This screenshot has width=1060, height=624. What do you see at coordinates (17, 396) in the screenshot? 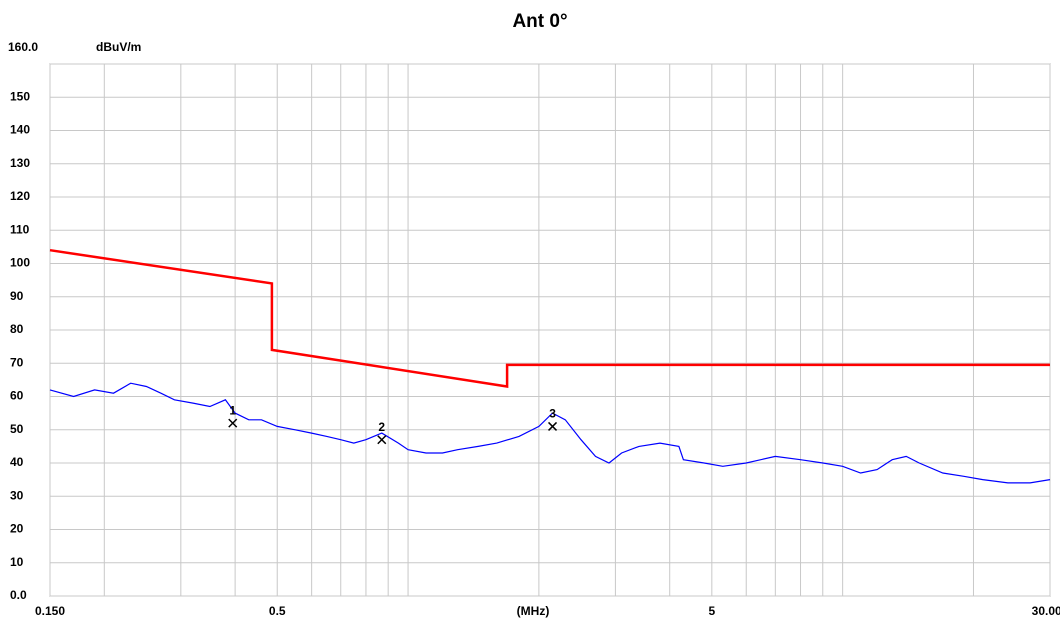
I see `y-tick-label: 60` at bounding box center [17, 396].